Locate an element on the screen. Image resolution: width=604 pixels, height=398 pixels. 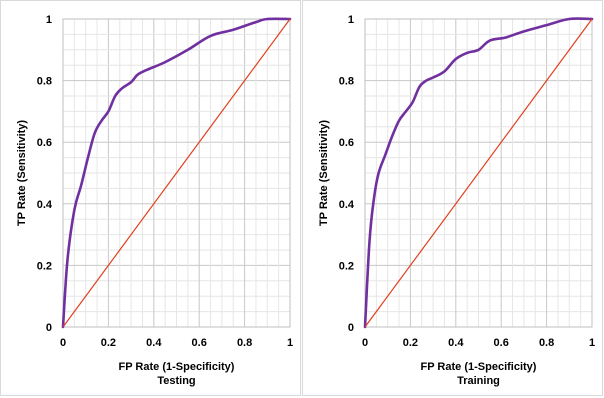
chart-caption: Training is located at coordinates (478, 381).